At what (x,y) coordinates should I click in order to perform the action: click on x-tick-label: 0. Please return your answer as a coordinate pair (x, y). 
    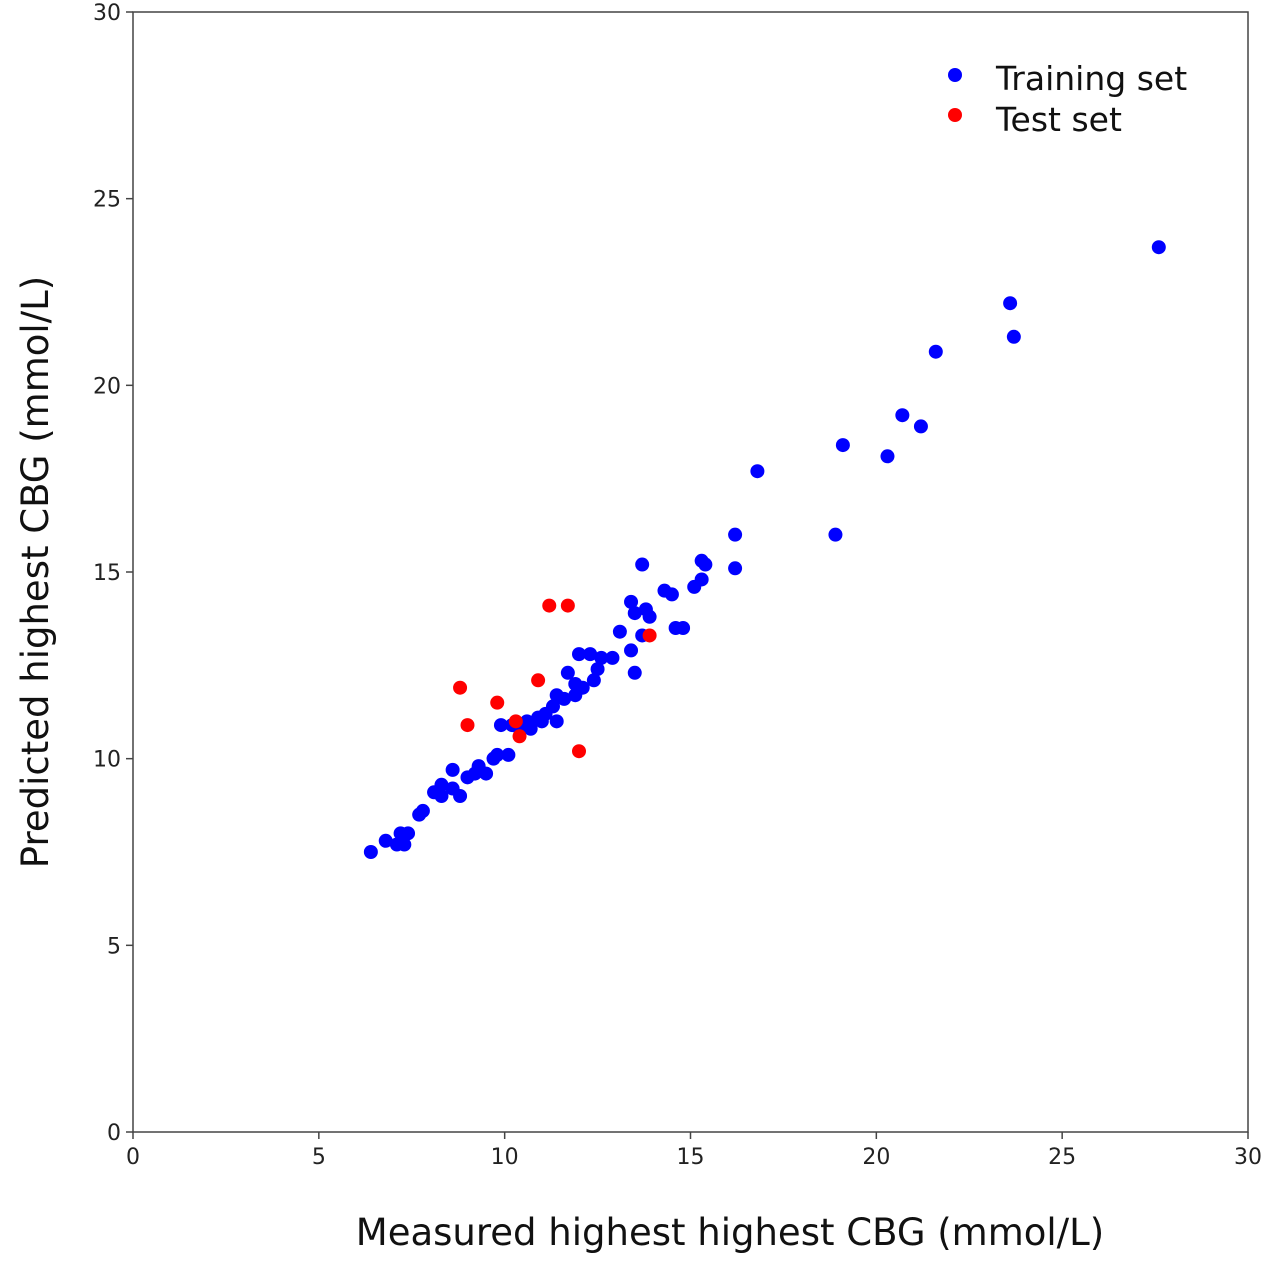
    Looking at the image, I should click on (133, 1157).